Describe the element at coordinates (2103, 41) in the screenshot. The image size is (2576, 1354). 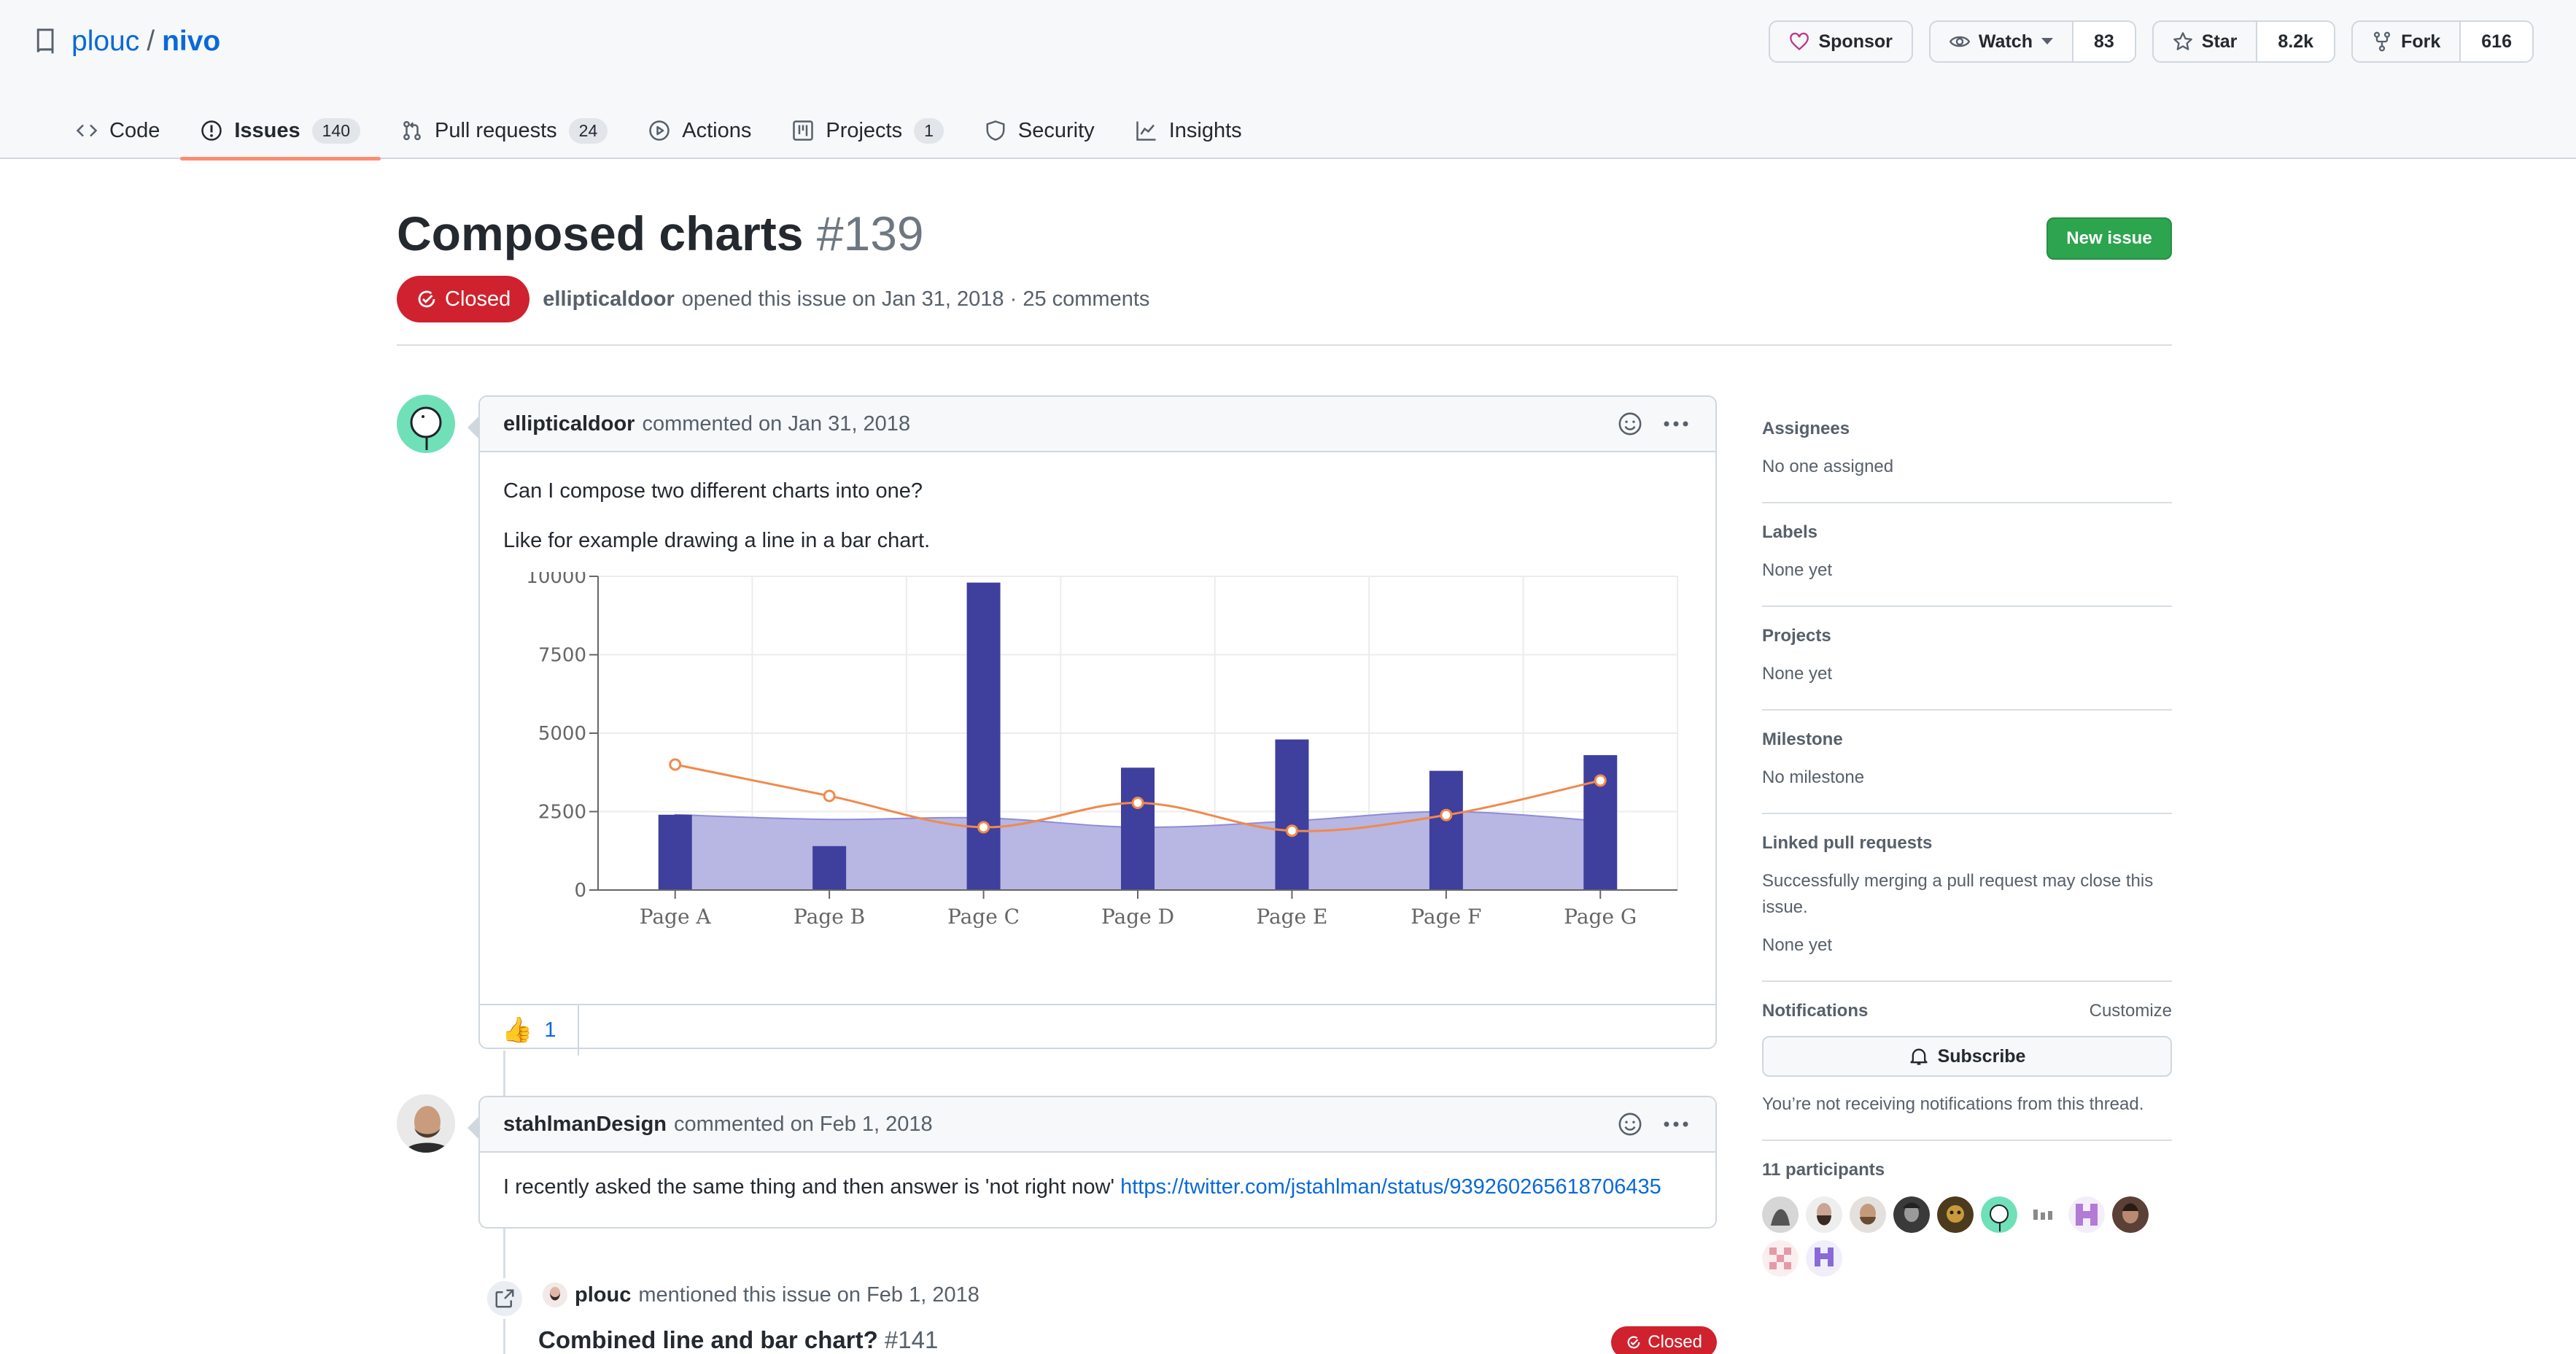
I see `watch-count: 83` at that location.